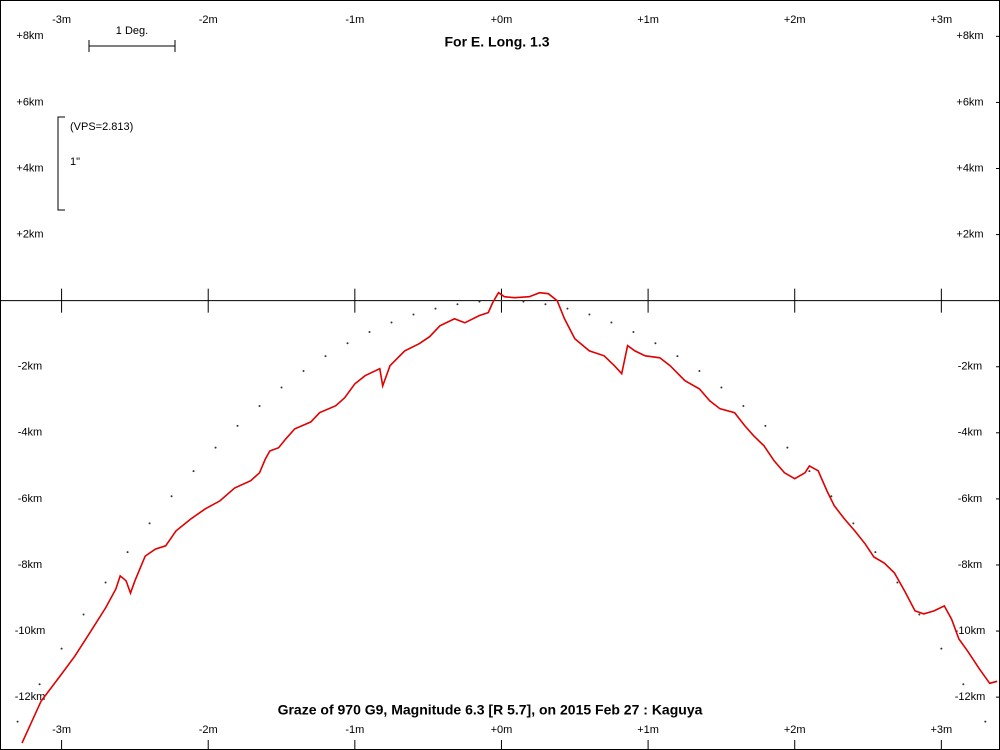  Describe the element at coordinates (61, 163) in the screenshot. I see `vps-bracket` at that location.